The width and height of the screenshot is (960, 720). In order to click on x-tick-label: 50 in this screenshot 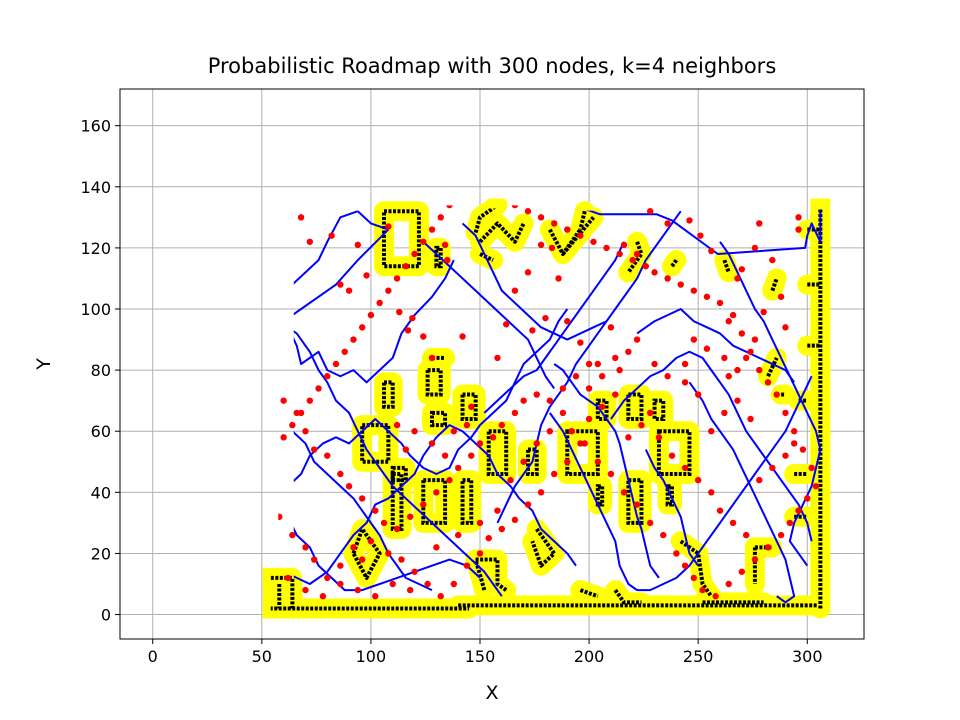, I will do `click(262, 656)`.